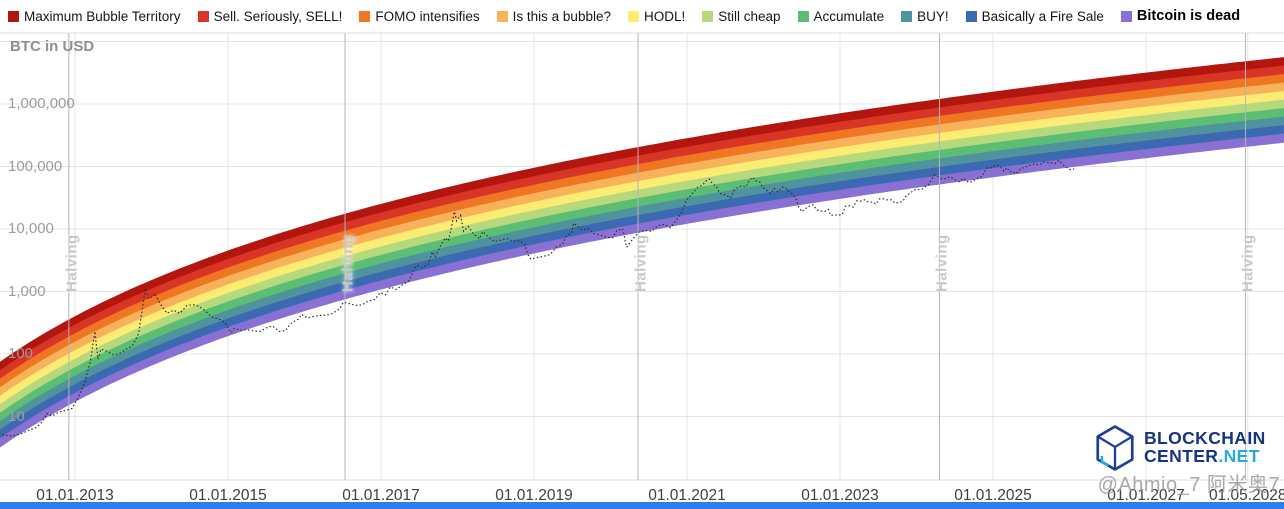 The width and height of the screenshot is (1284, 509). What do you see at coordinates (1239, 456) in the screenshot?
I see `logo-word-net: .NET` at bounding box center [1239, 456].